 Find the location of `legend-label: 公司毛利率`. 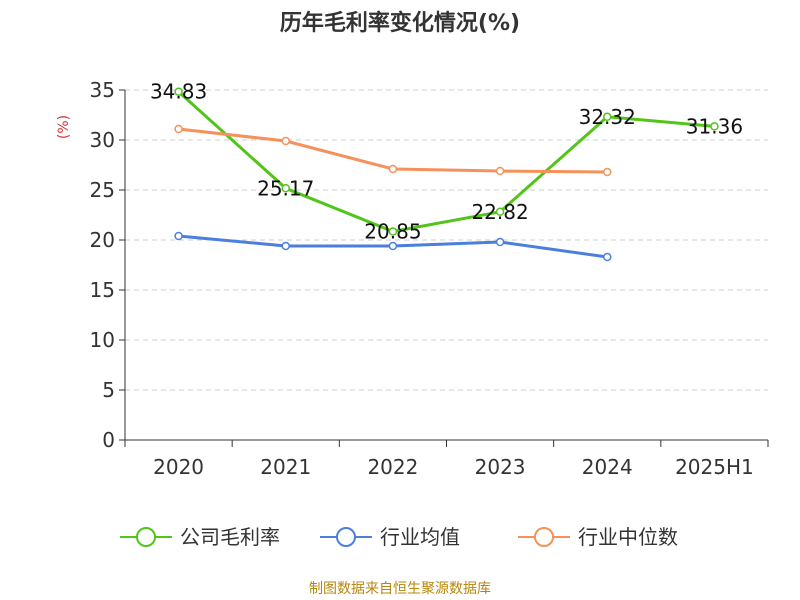

legend-label: 公司毛利率 is located at coordinates (230, 537).